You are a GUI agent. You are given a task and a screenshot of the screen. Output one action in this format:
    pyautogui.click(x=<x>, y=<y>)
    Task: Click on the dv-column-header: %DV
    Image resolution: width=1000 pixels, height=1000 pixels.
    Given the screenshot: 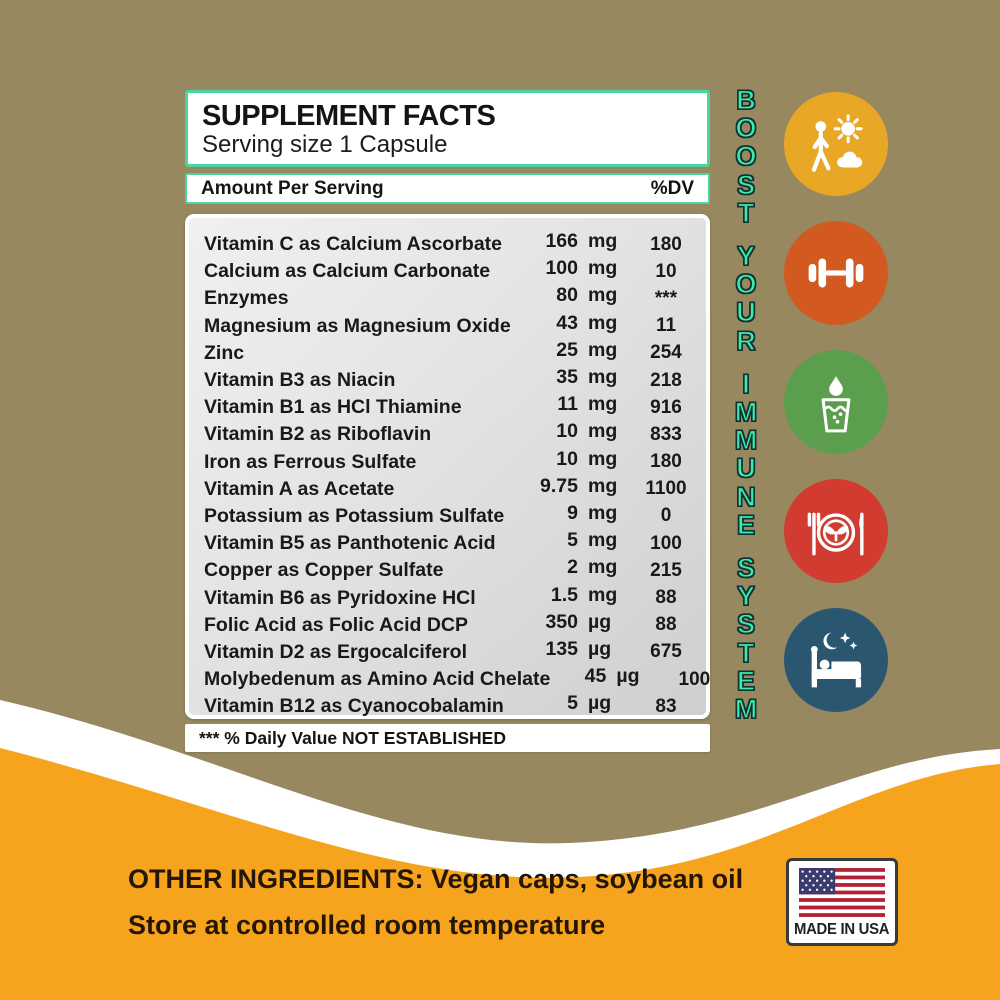 What is the action you would take?
    pyautogui.click(x=672, y=188)
    